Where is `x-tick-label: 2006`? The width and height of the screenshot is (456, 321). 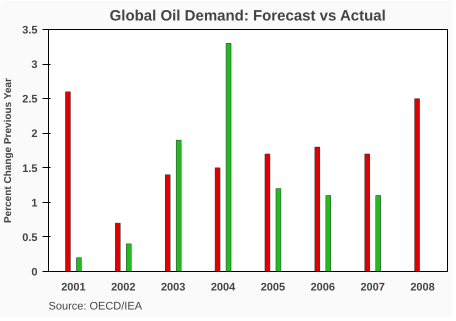
x-tick-label: 2006 is located at coordinates (323, 288).